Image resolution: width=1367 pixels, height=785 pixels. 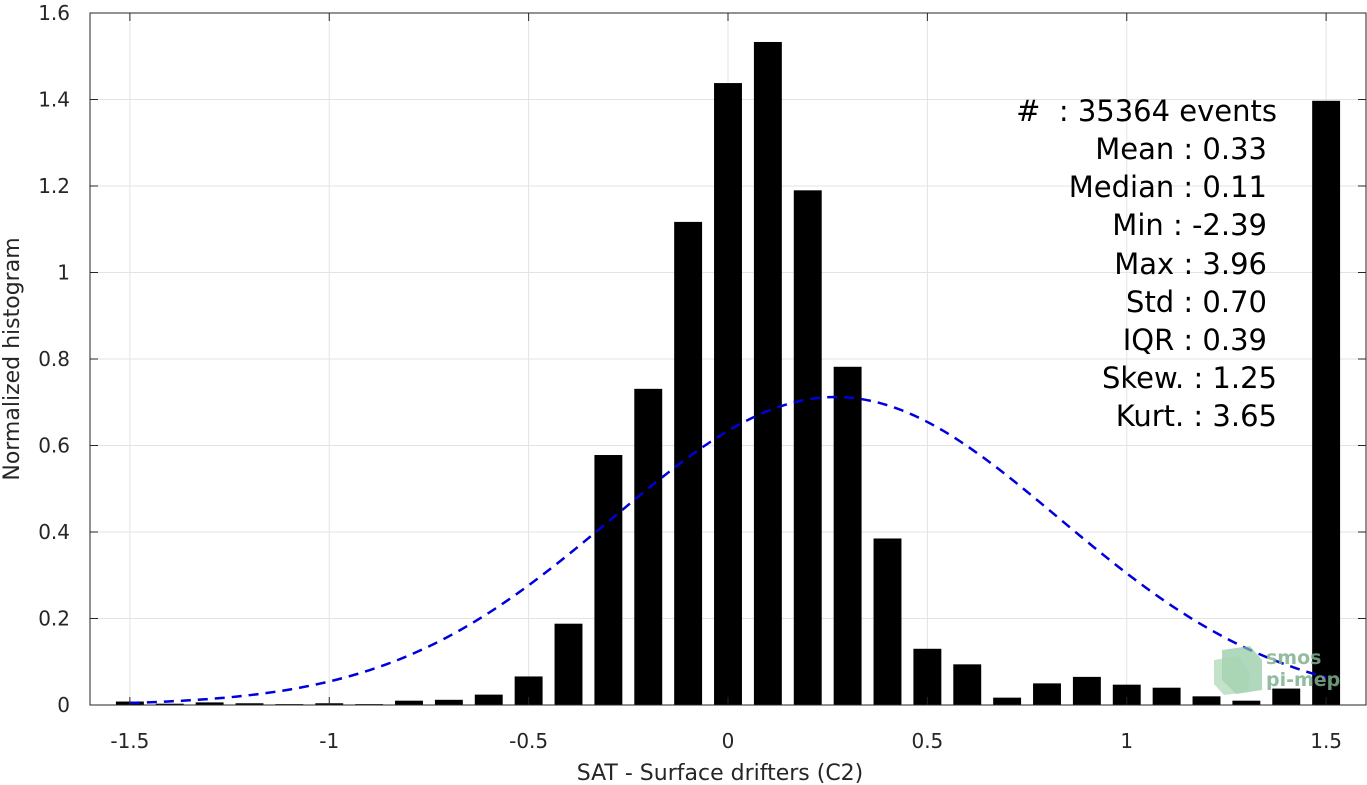 What do you see at coordinates (1293, 658) in the screenshot?
I see `watermark-line-1: smos` at bounding box center [1293, 658].